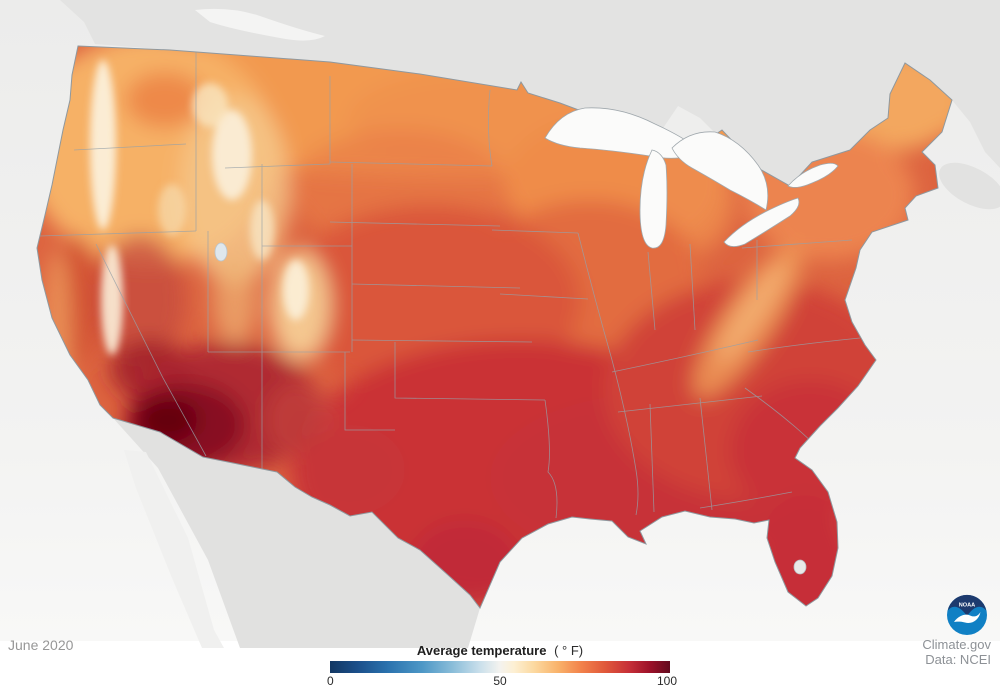 This screenshot has width=1000, height=690. What do you see at coordinates (813, 175) in the screenshot?
I see `lake-ontario` at bounding box center [813, 175].